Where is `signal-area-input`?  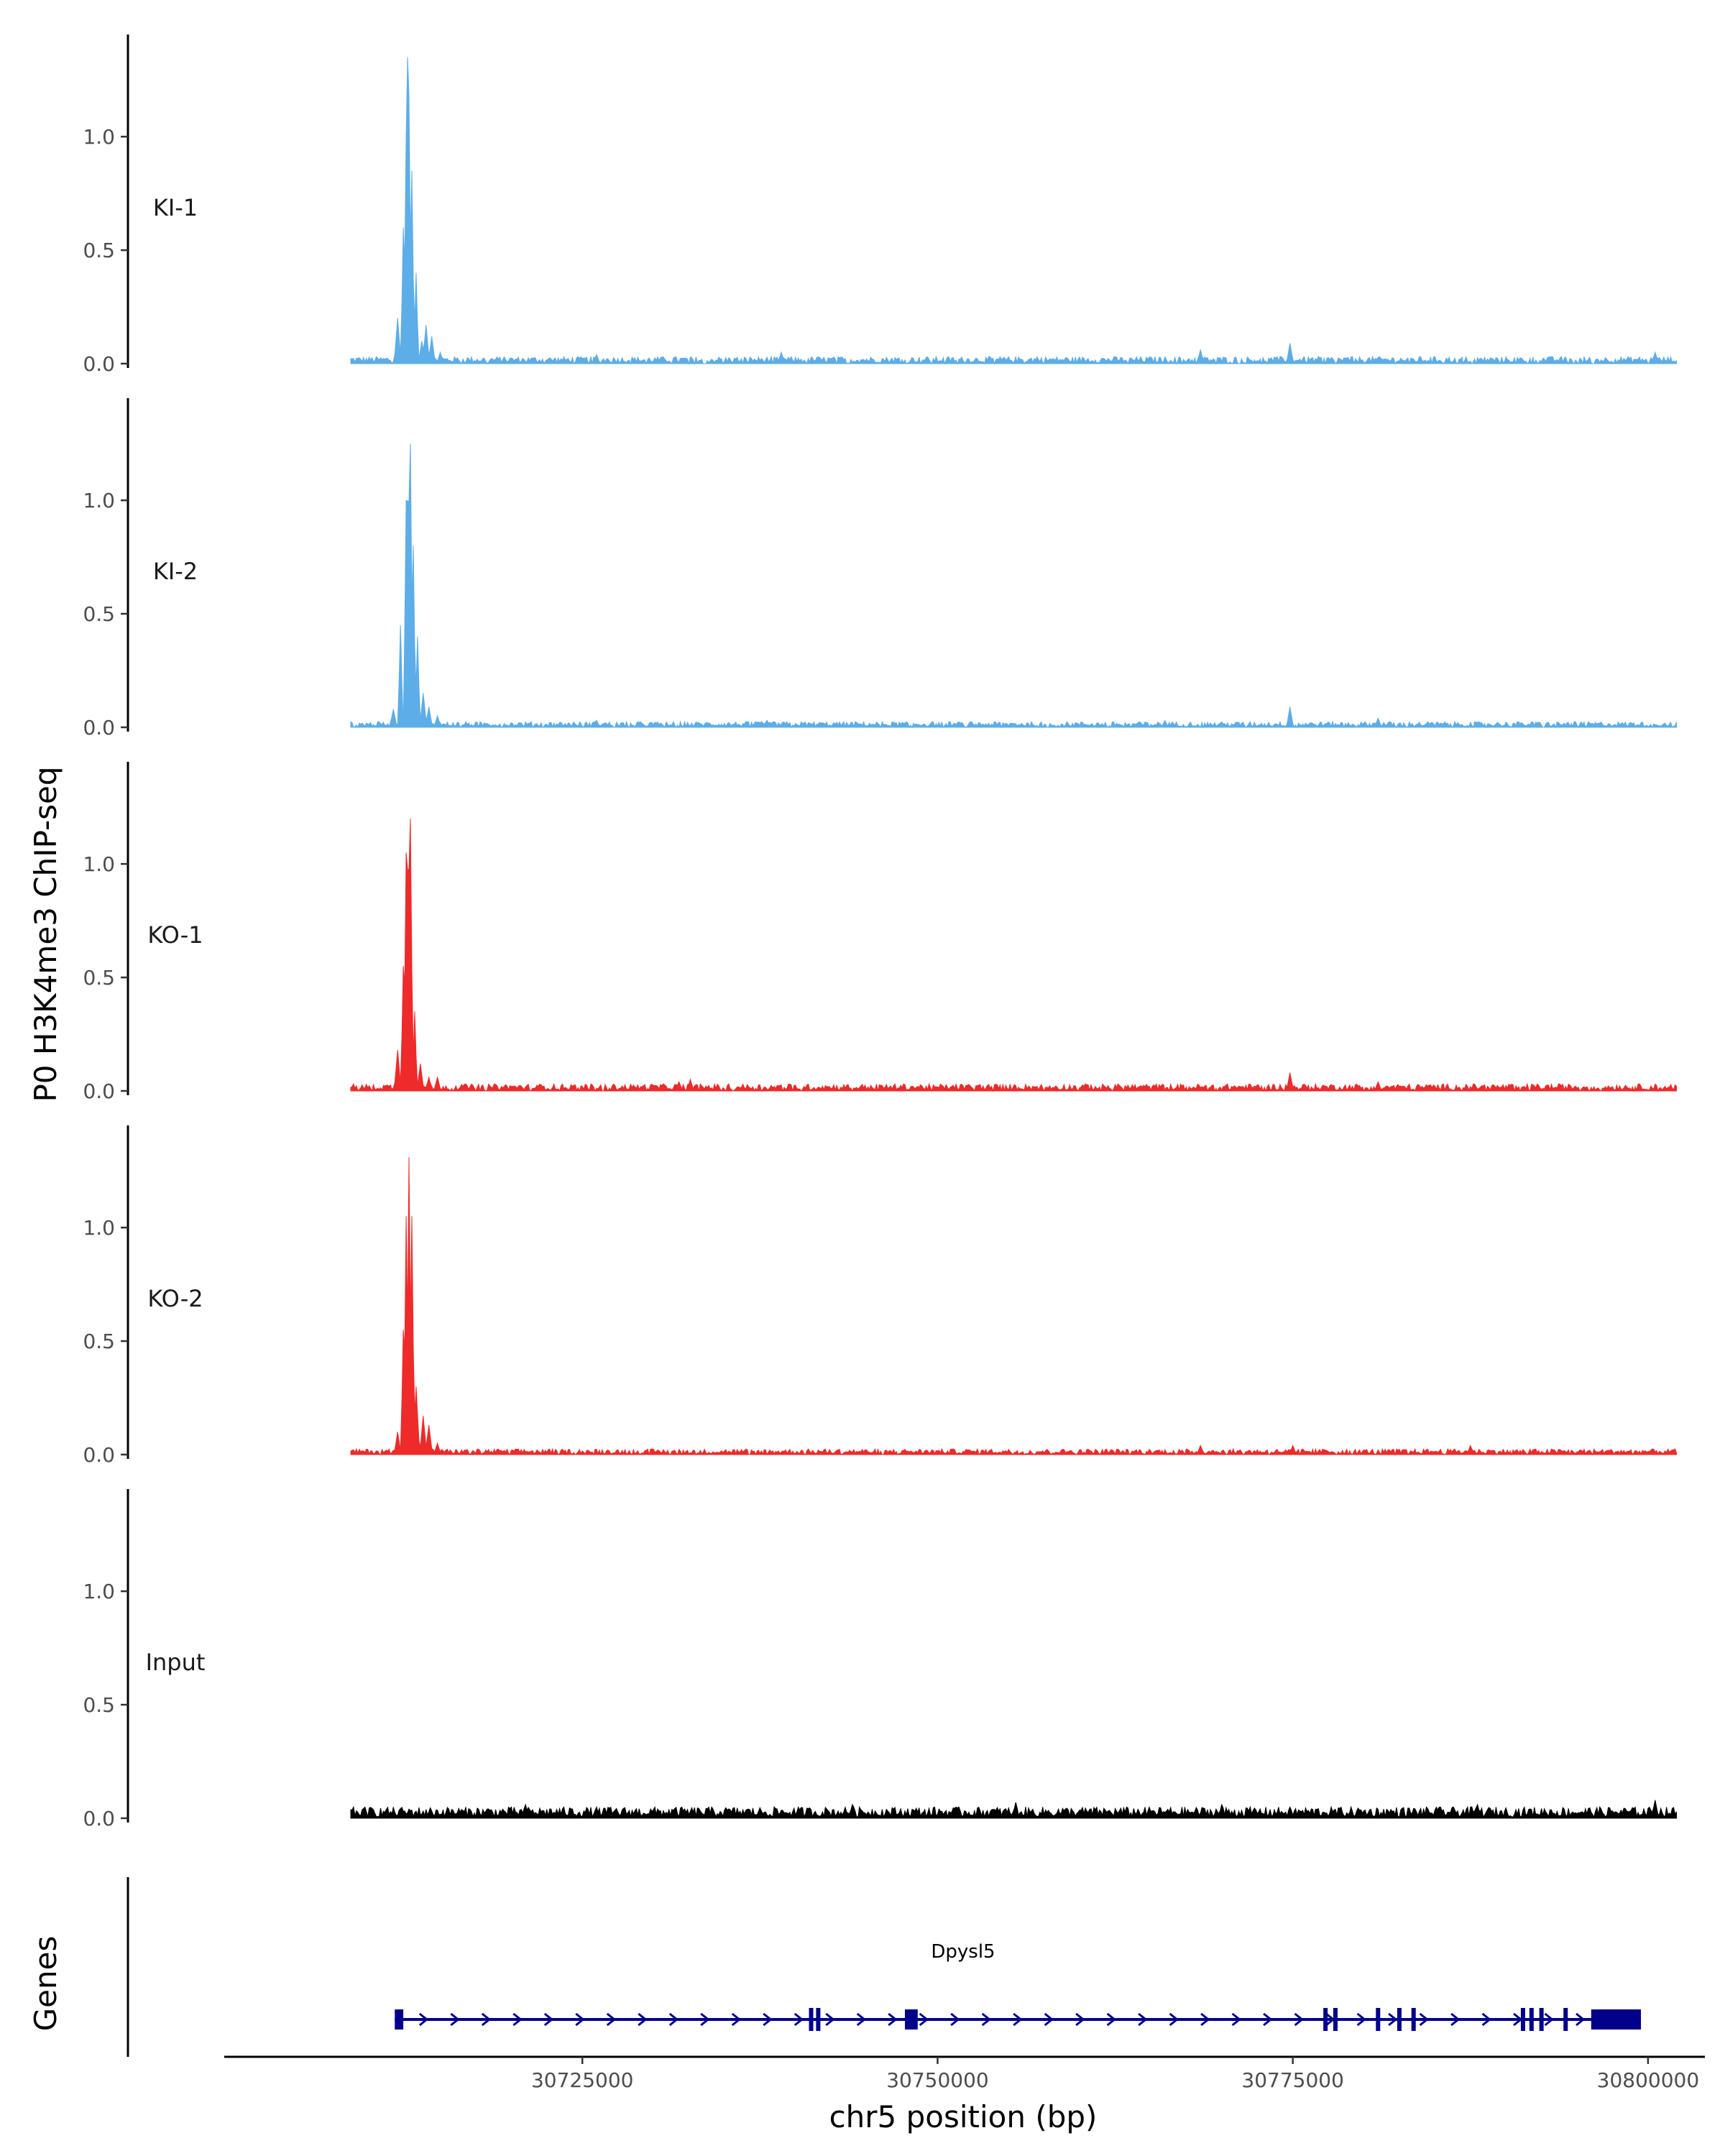 signal-area-input is located at coordinates (1013, 1810).